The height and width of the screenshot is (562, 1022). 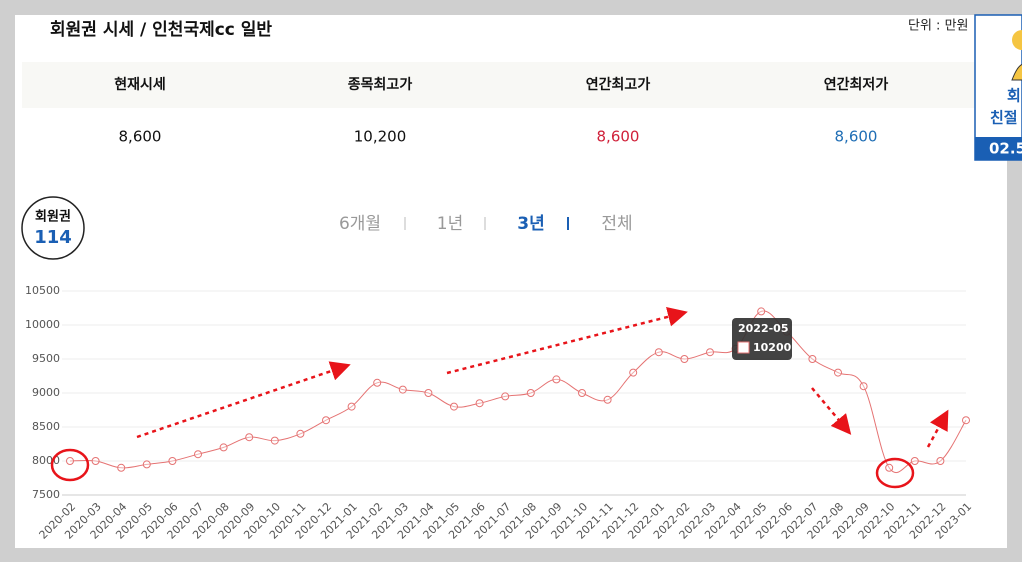 What do you see at coordinates (530, 224) in the screenshot?
I see `tab-active: 3년` at bounding box center [530, 224].